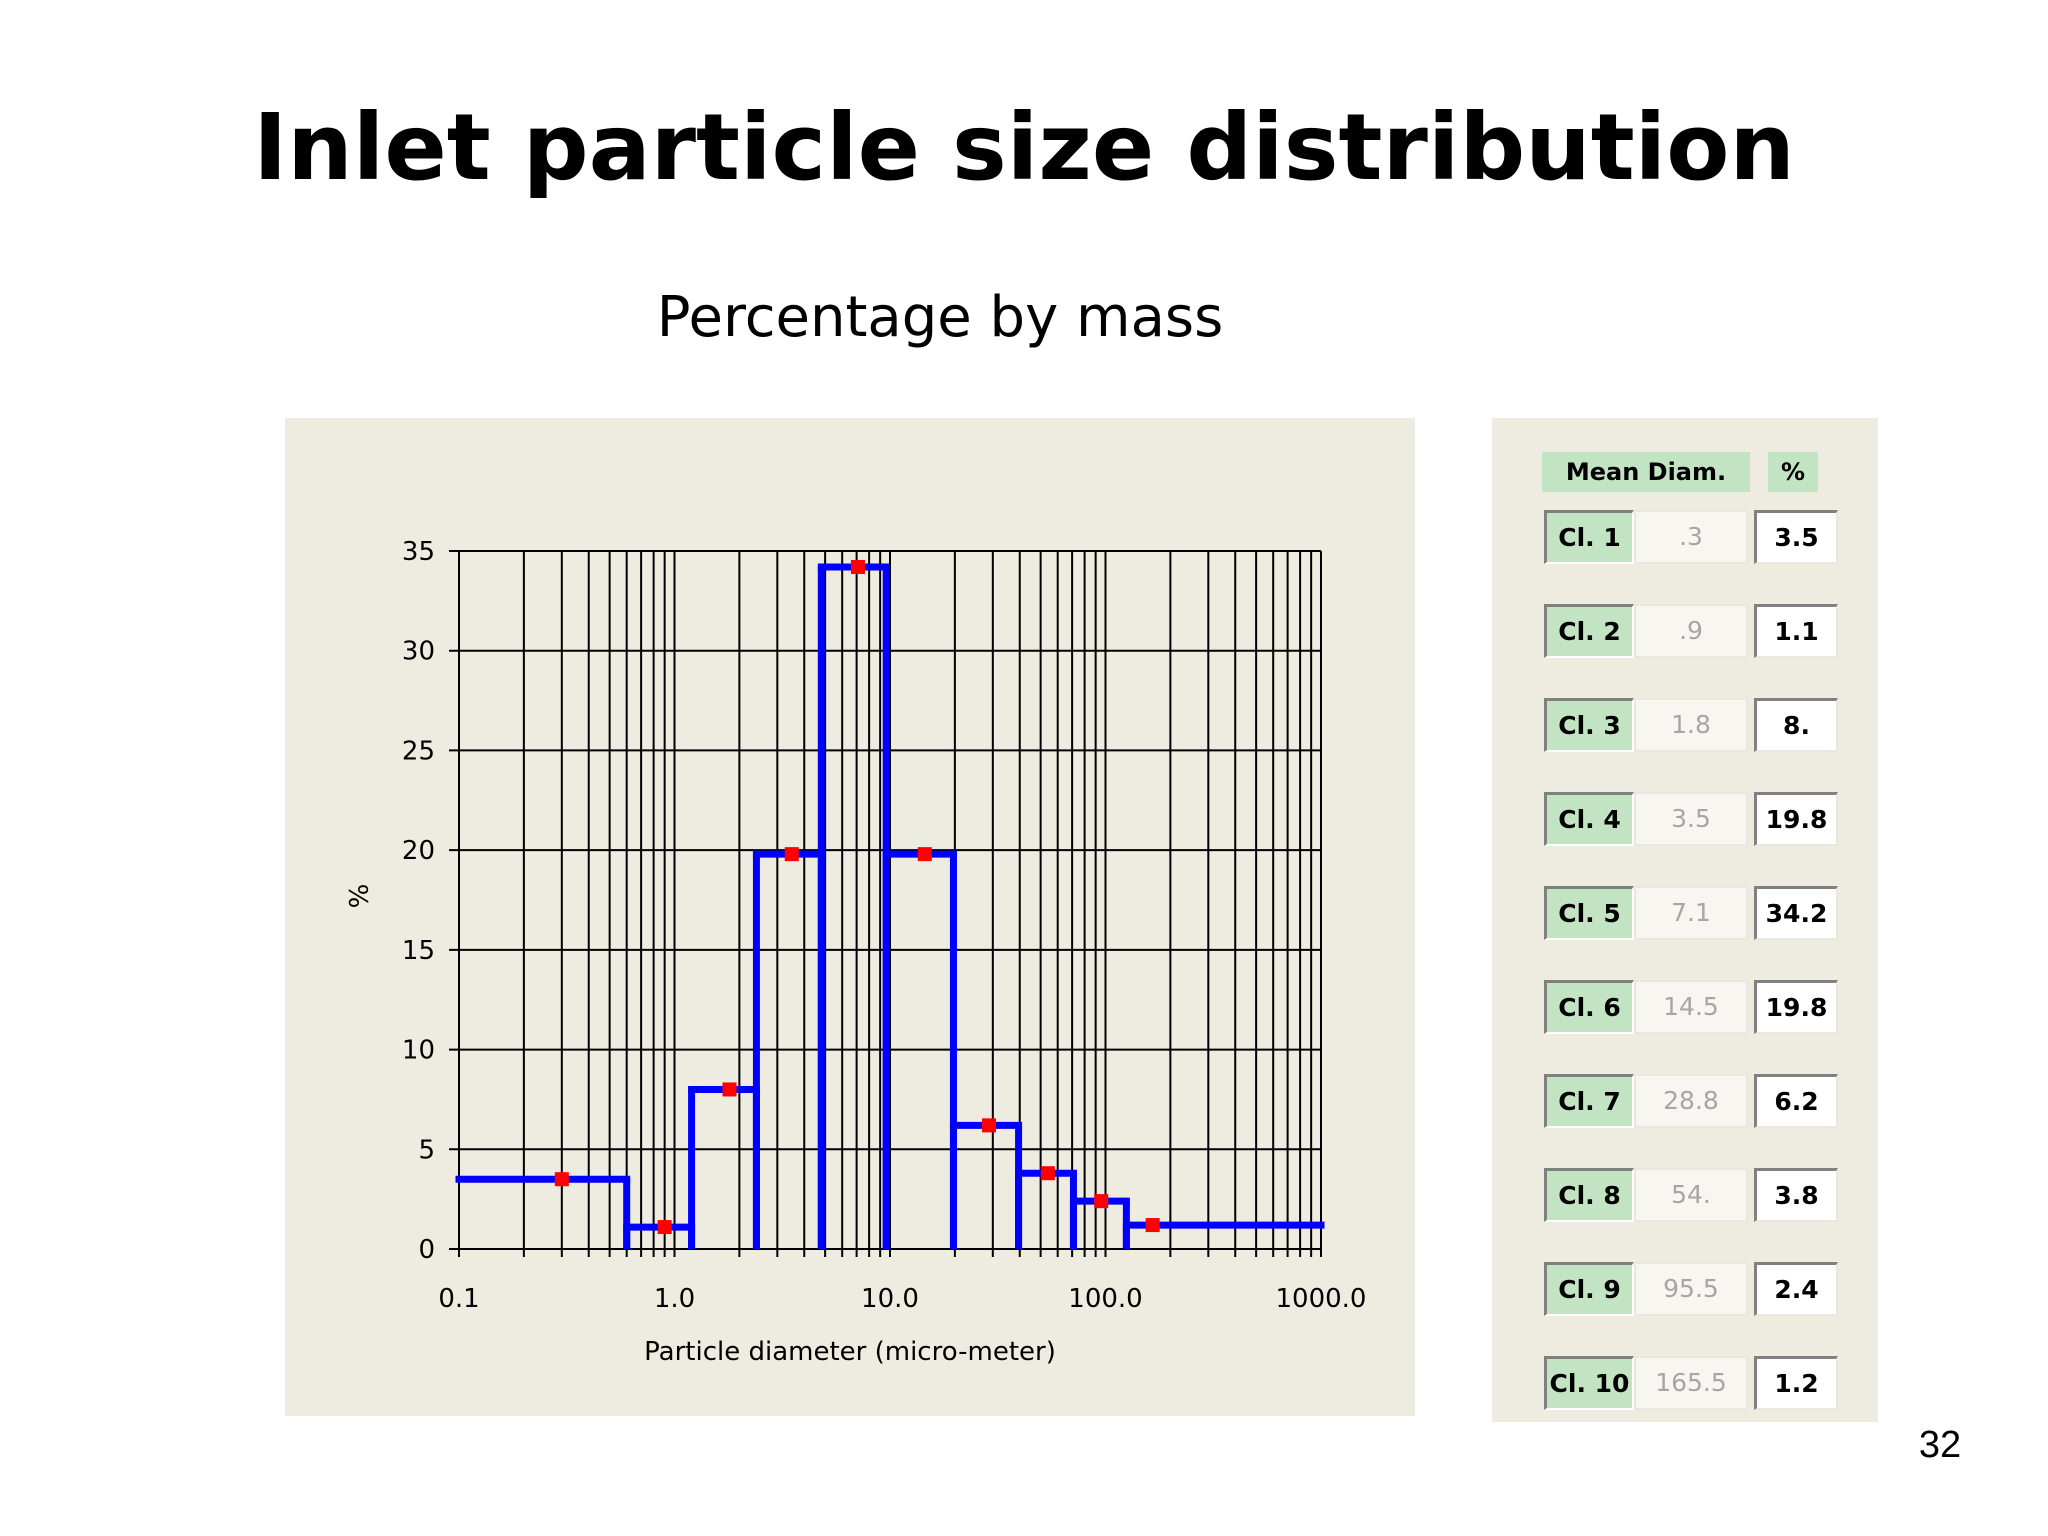 The width and height of the screenshot is (2048, 1536). What do you see at coordinates (1589, 1383) in the screenshot?
I see `class-label: Cl. 10` at bounding box center [1589, 1383].